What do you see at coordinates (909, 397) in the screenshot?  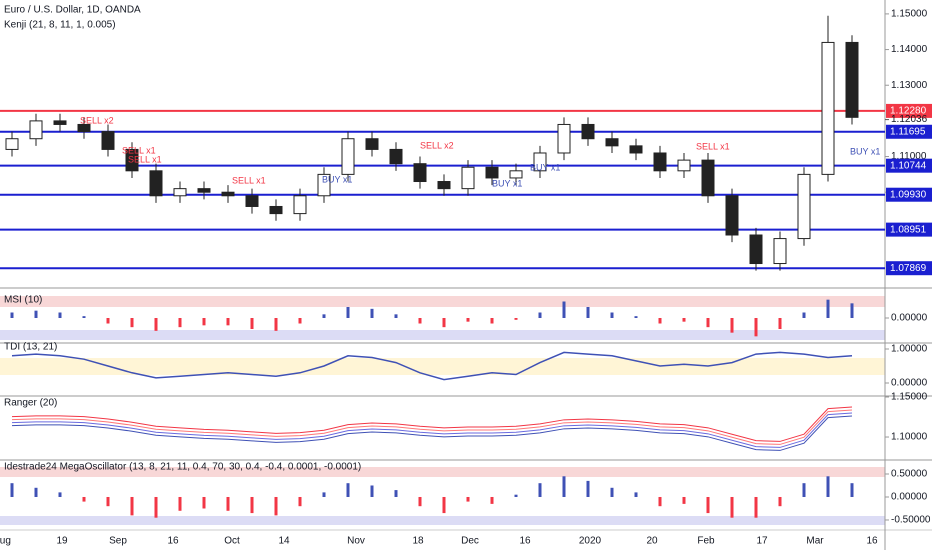 I see `panel-tick-label: 1.15000` at bounding box center [909, 397].